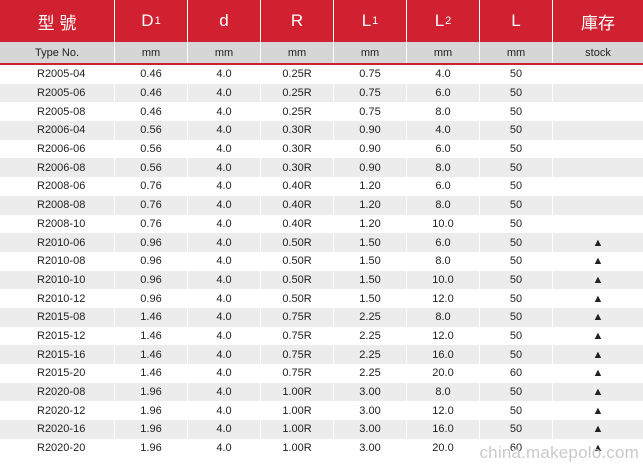 This screenshot has height=465, width=643. Describe the element at coordinates (57, 74) in the screenshot. I see `cell-type-no: R2005-04` at that location.